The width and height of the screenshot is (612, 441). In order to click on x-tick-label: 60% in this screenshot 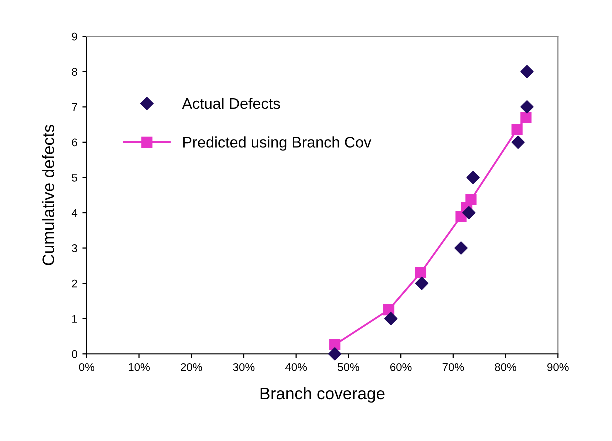, I will do `click(401, 367)`.